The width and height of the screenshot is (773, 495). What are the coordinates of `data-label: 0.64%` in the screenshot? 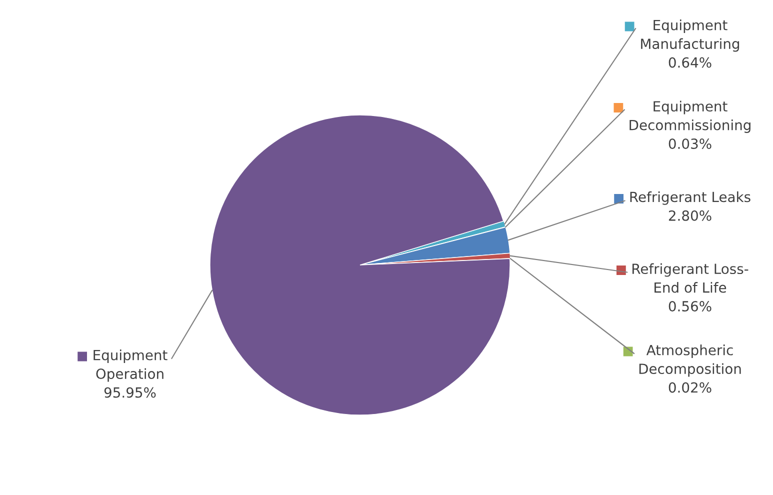 It's located at (690, 62).